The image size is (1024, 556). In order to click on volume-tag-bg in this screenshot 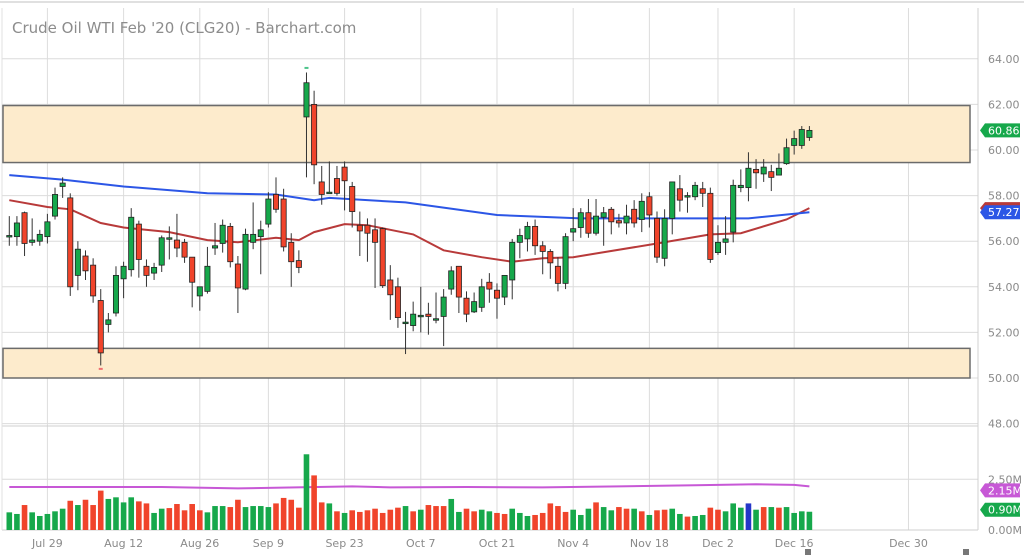, I will do `click(1000, 490)`.